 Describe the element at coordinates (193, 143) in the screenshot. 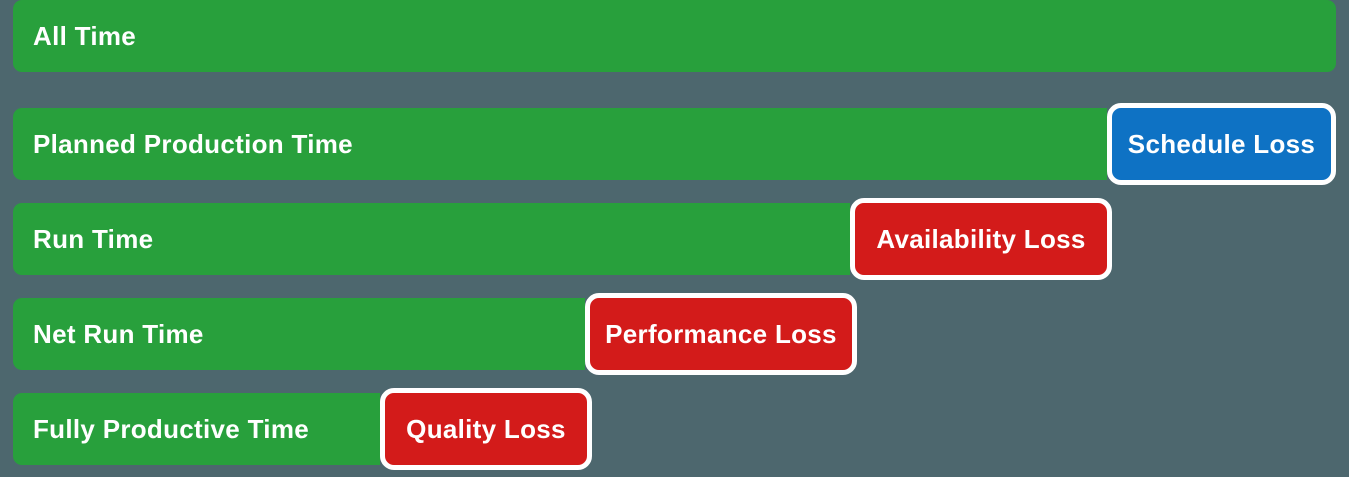

I see `planned-production-time-label: Planned Production Time` at that location.